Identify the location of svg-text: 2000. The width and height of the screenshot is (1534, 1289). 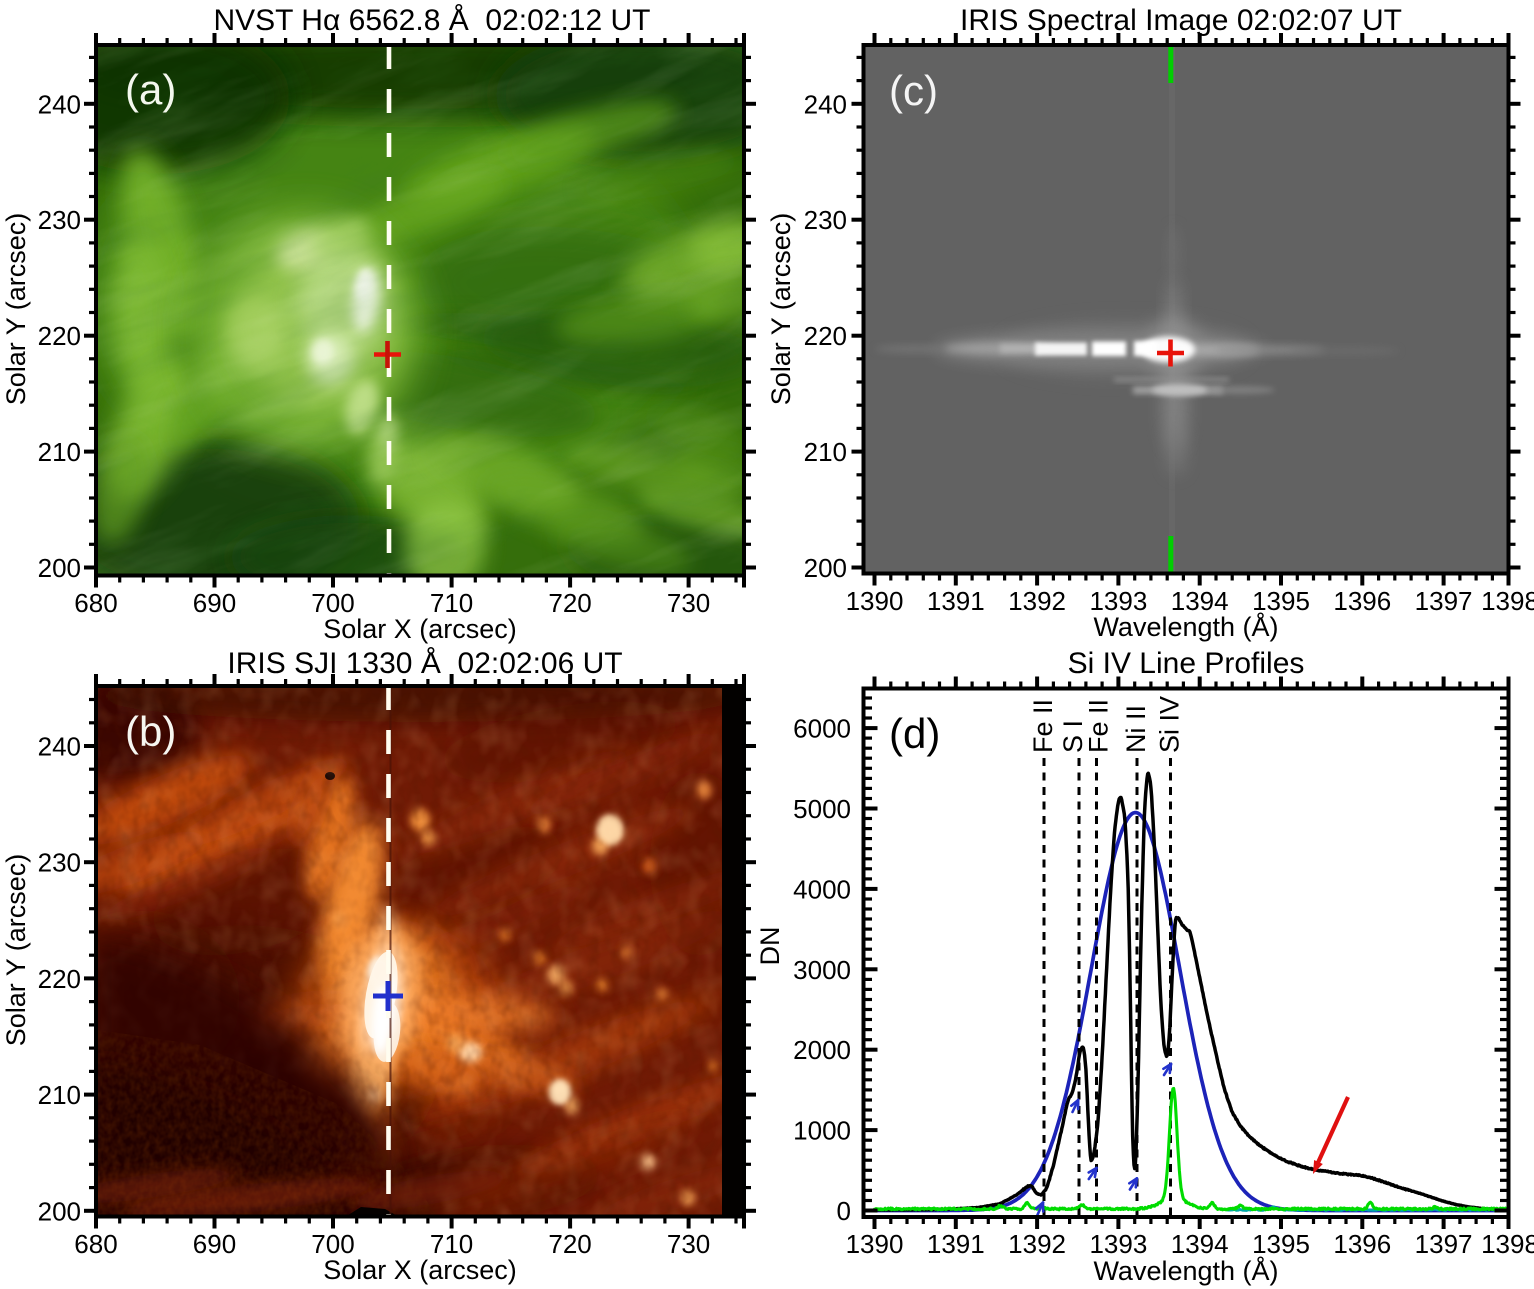
(822, 1050).